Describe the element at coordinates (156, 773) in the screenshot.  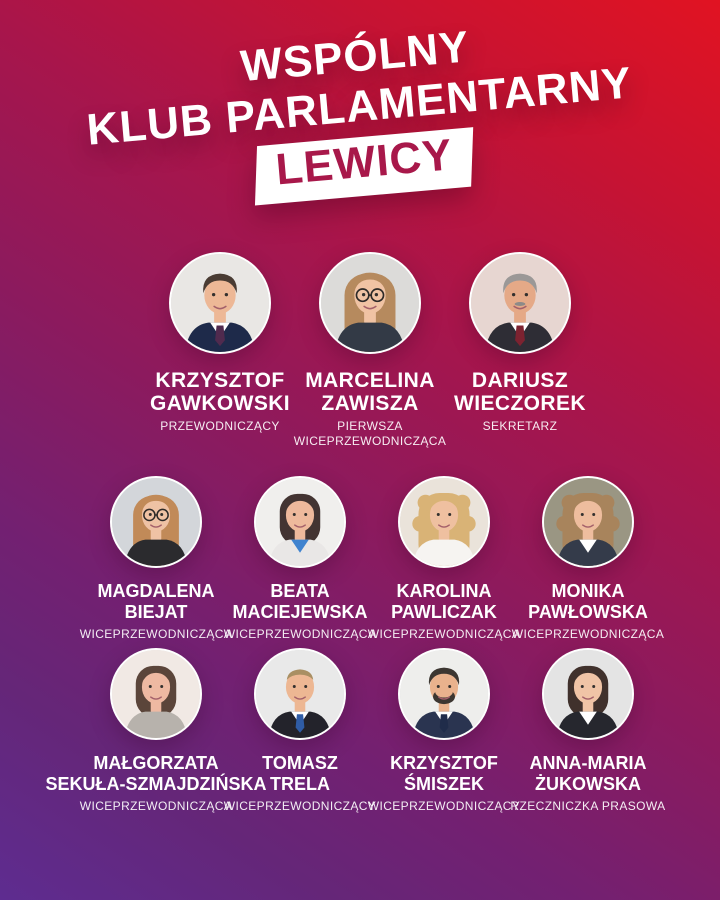
I see `member-name: MAŁGORZATA SEKUŁA-SZMAJDZIŃSKA` at that location.